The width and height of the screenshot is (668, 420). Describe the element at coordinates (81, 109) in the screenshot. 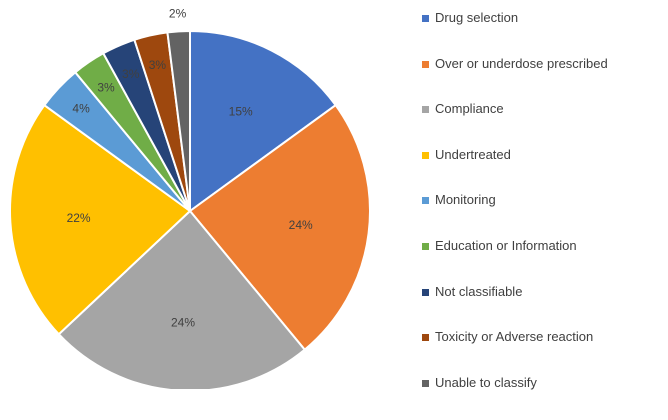

I see `slice-label-monitoring: 4%` at that location.